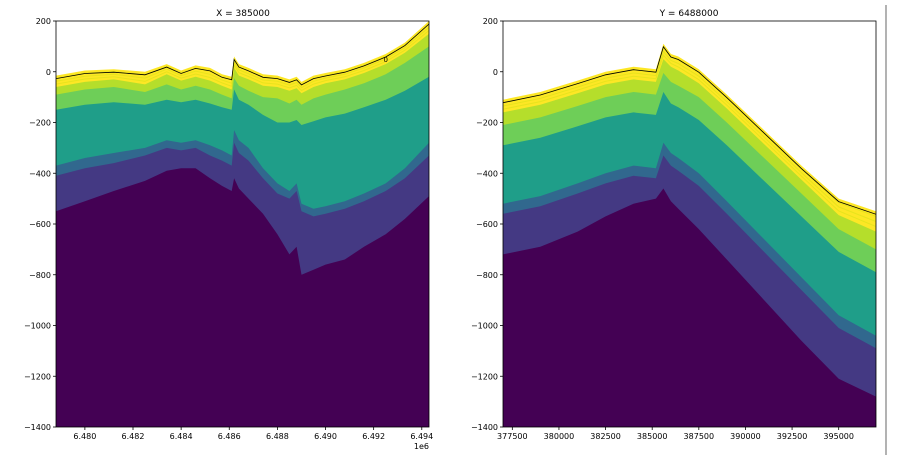 The image size is (898, 458). I want to click on x-offset-label: 1e6, so click(421, 446).